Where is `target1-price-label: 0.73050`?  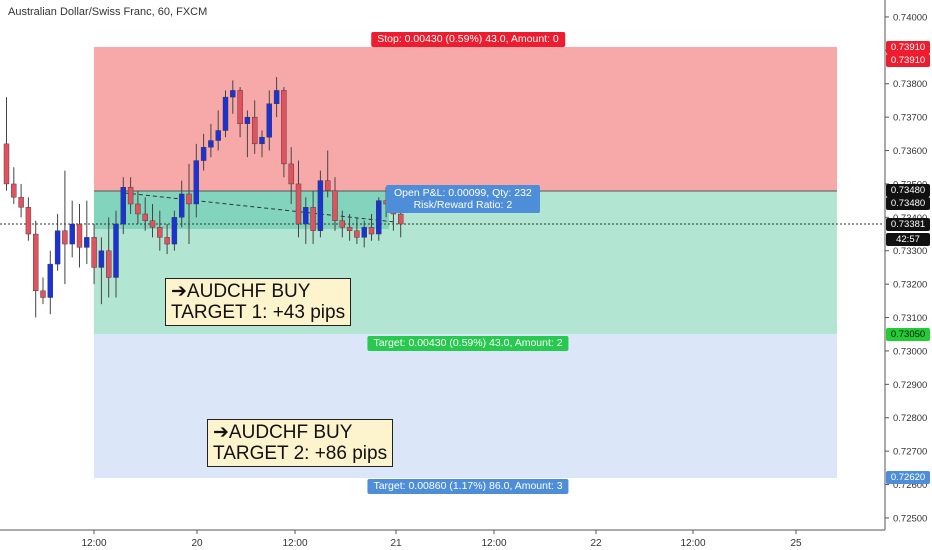 target1-price-label: 0.73050 is located at coordinates (908, 334).